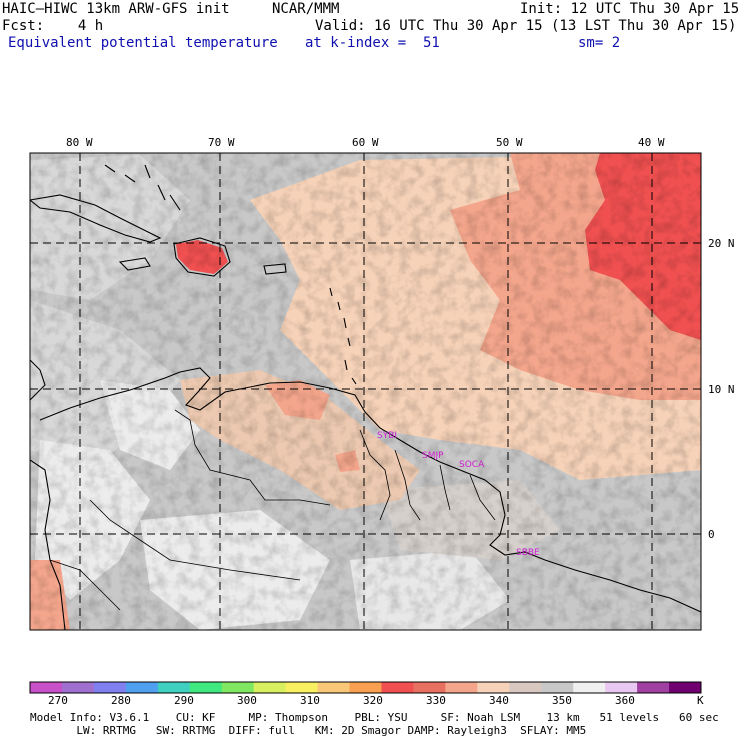 The width and height of the screenshot is (740, 740). Describe the element at coordinates (275, 269) in the screenshot. I see `puerto-rico-coast` at that location.